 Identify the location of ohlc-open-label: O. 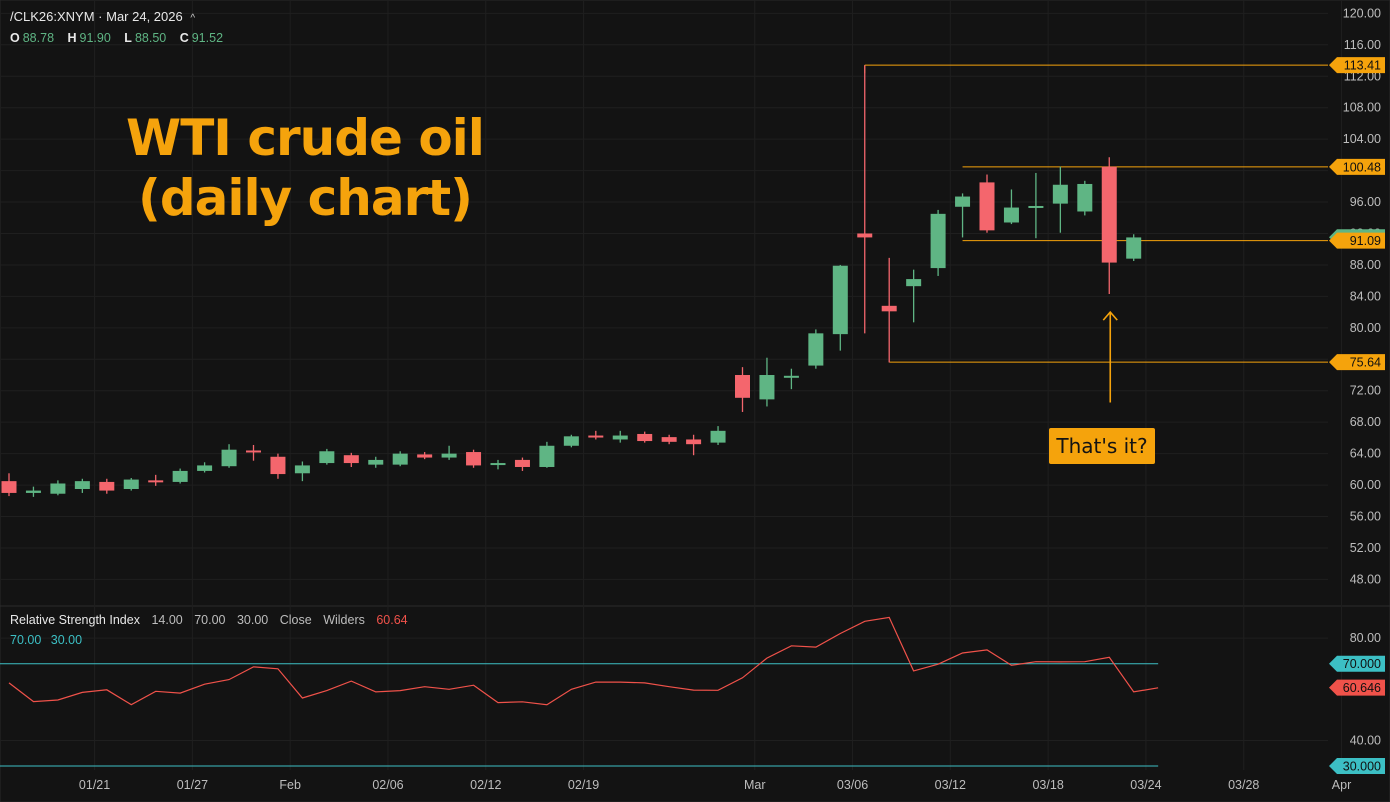
(15, 38).